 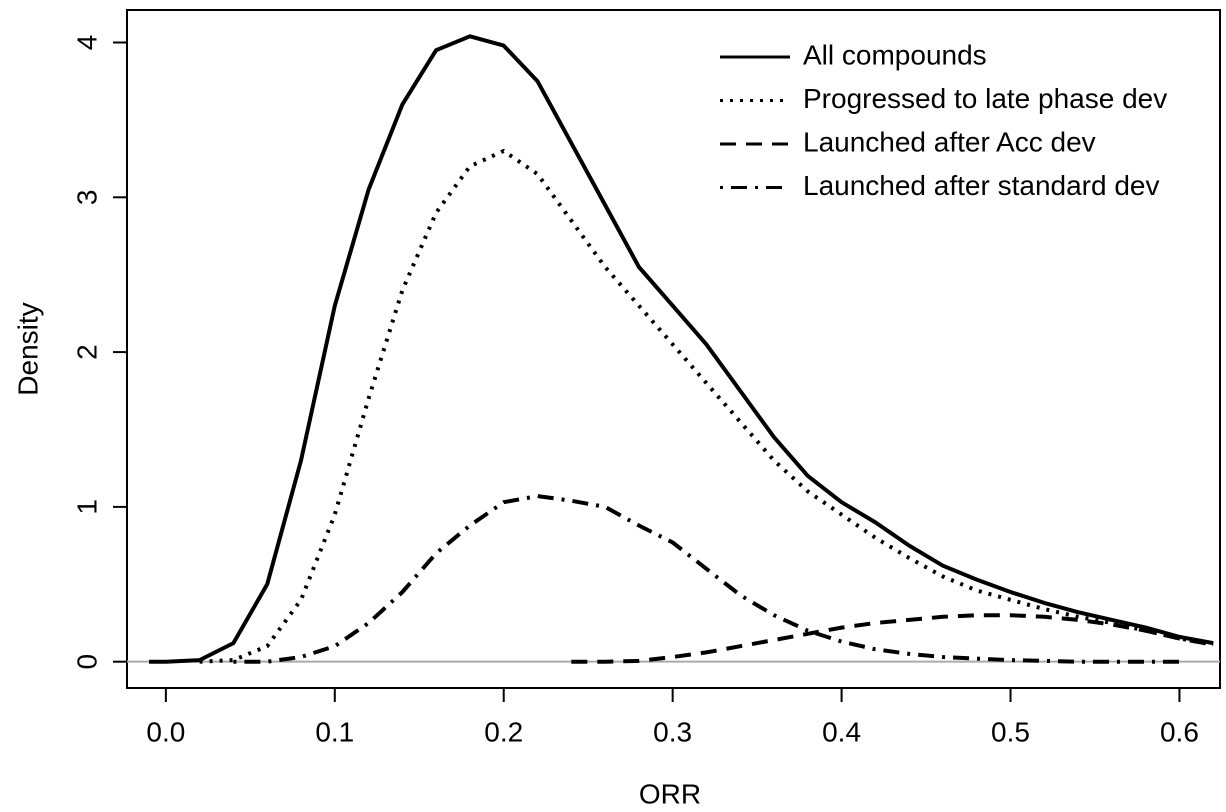 I want to click on x-tick-label: 0.4, so click(x=841, y=731).